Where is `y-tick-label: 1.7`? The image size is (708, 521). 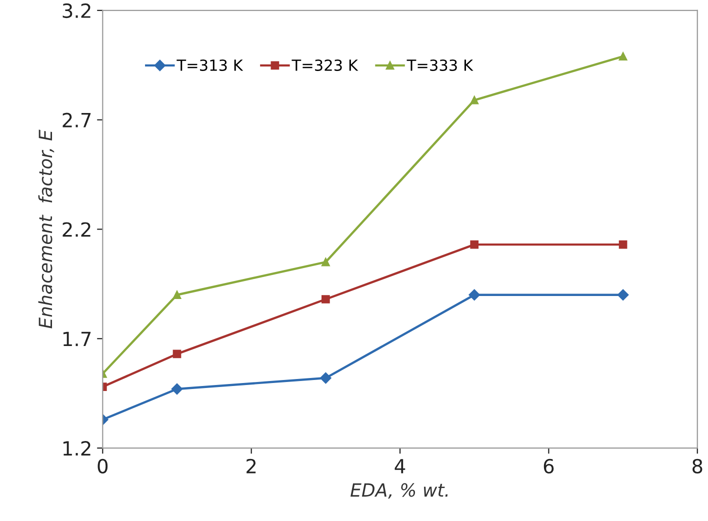 y-tick-label: 1.7 is located at coordinates (77, 339).